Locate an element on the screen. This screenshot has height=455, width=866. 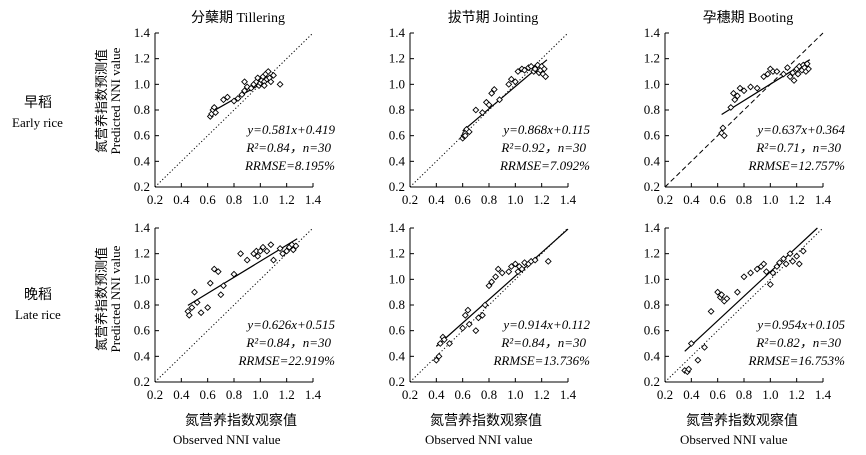
rrmse-label: RRMSE=13.736% is located at coordinates (541, 360).